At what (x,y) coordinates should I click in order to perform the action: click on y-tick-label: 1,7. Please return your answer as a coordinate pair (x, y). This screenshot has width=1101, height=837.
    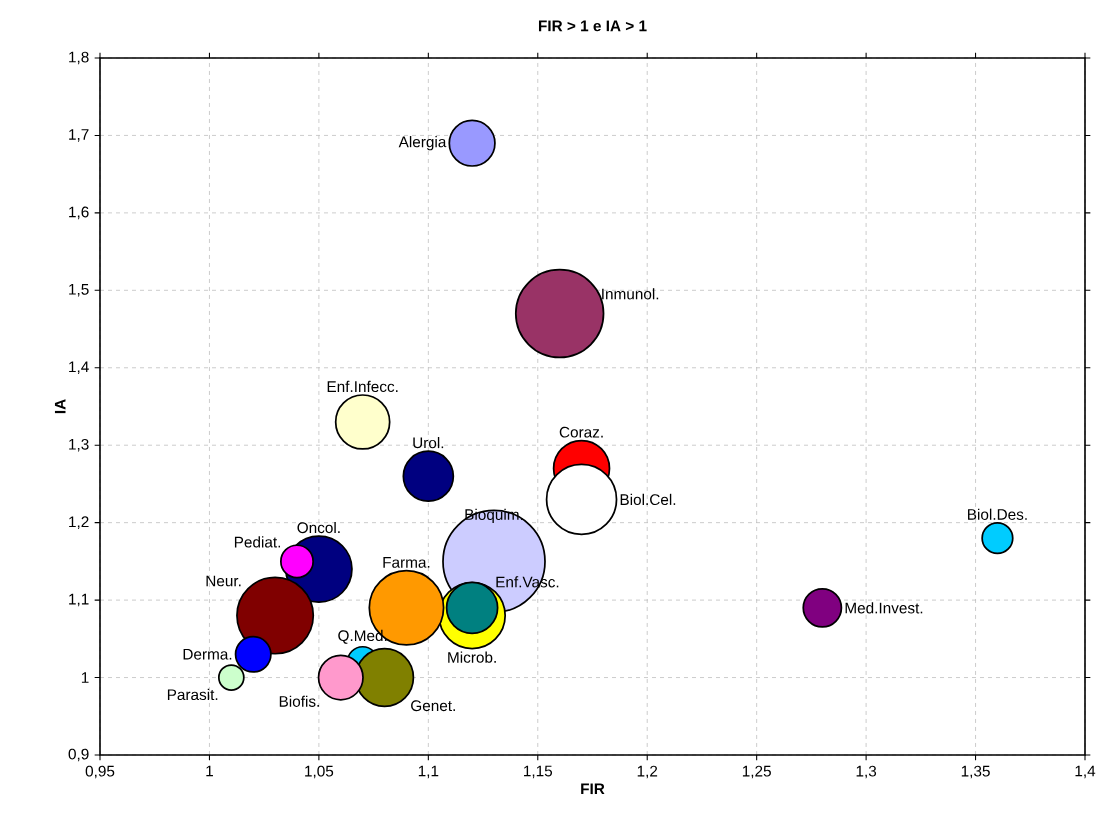
    Looking at the image, I should click on (79, 135).